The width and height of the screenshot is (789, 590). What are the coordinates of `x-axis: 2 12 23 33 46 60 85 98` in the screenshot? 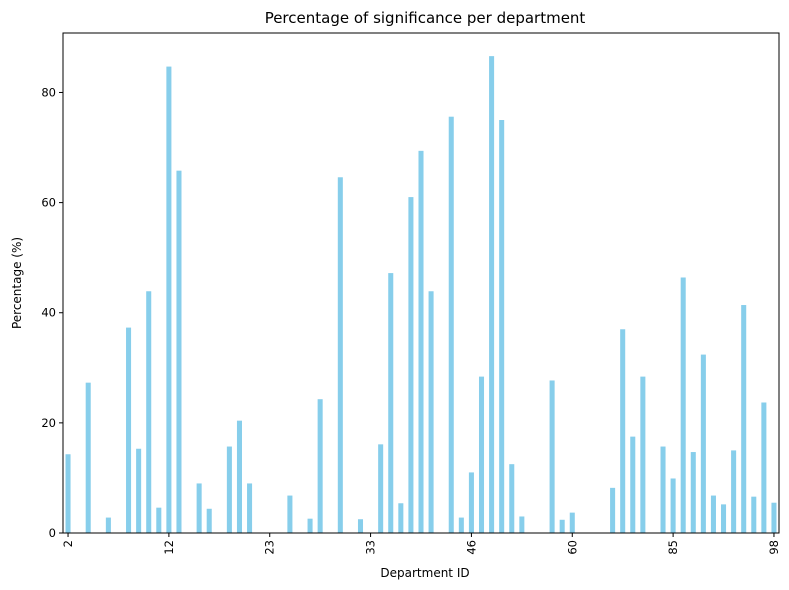 It's located at (421, 544).